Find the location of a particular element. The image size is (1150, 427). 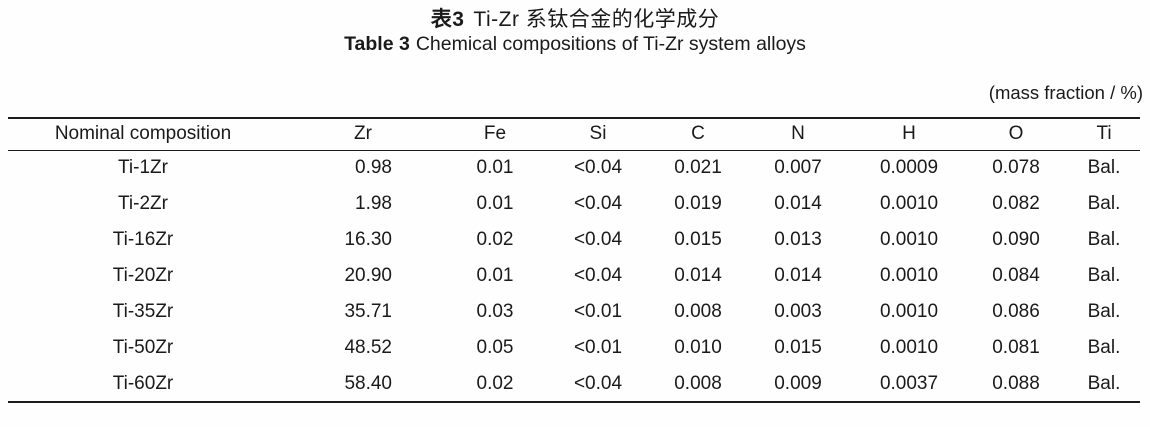

col-header-zr: Zr is located at coordinates (363, 134).